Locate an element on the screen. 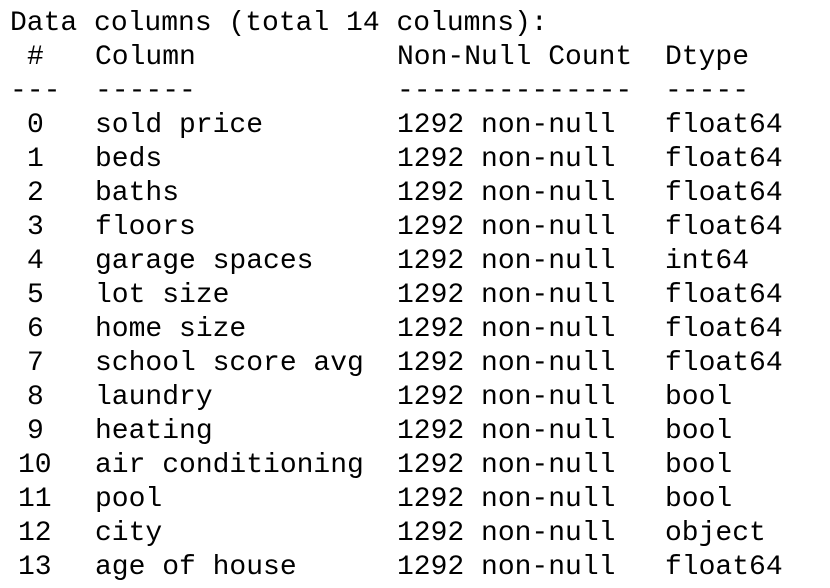 This screenshot has width=830, height=588. table-row: 7 school score avg 1292 non-null float64 is located at coordinates (415, 364).